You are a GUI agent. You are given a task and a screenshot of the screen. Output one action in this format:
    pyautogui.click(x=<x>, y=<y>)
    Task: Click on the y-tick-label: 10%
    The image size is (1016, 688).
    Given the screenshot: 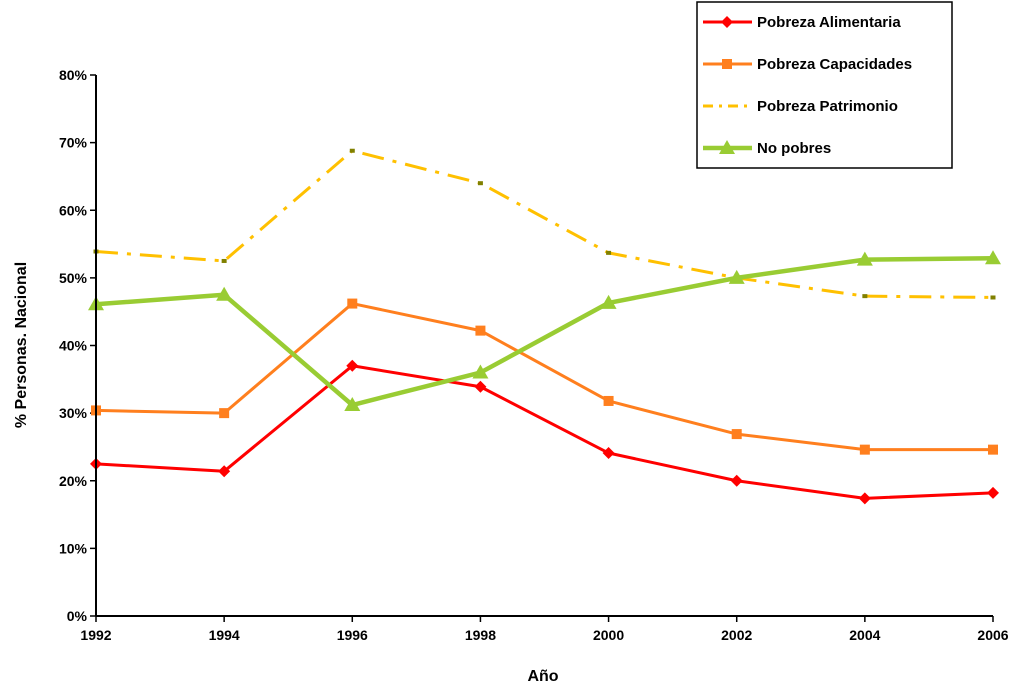 What is the action you would take?
    pyautogui.click(x=73, y=548)
    